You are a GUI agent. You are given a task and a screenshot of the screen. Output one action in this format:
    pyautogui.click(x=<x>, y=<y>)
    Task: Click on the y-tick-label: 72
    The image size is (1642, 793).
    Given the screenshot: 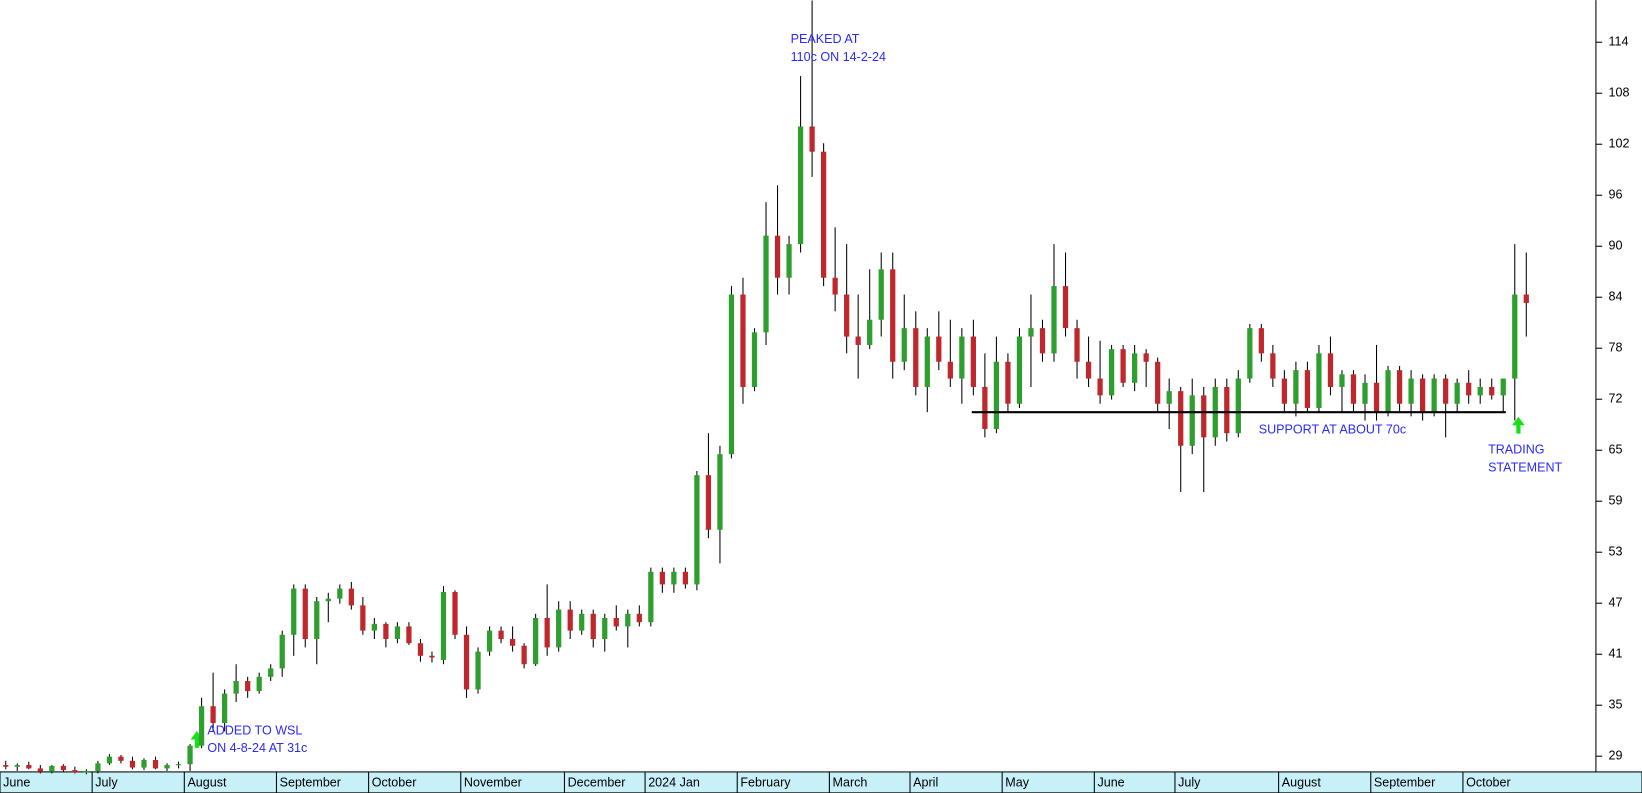 What is the action you would take?
    pyautogui.click(x=1615, y=399)
    